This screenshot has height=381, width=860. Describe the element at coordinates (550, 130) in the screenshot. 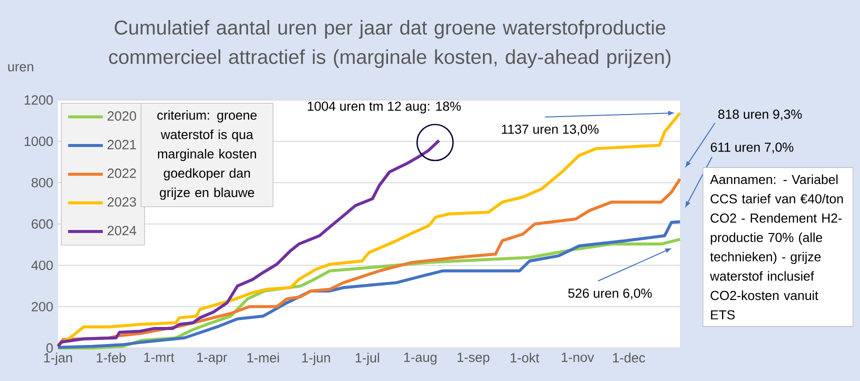

I see `annotation: 1137 uren 13,0%` at that location.